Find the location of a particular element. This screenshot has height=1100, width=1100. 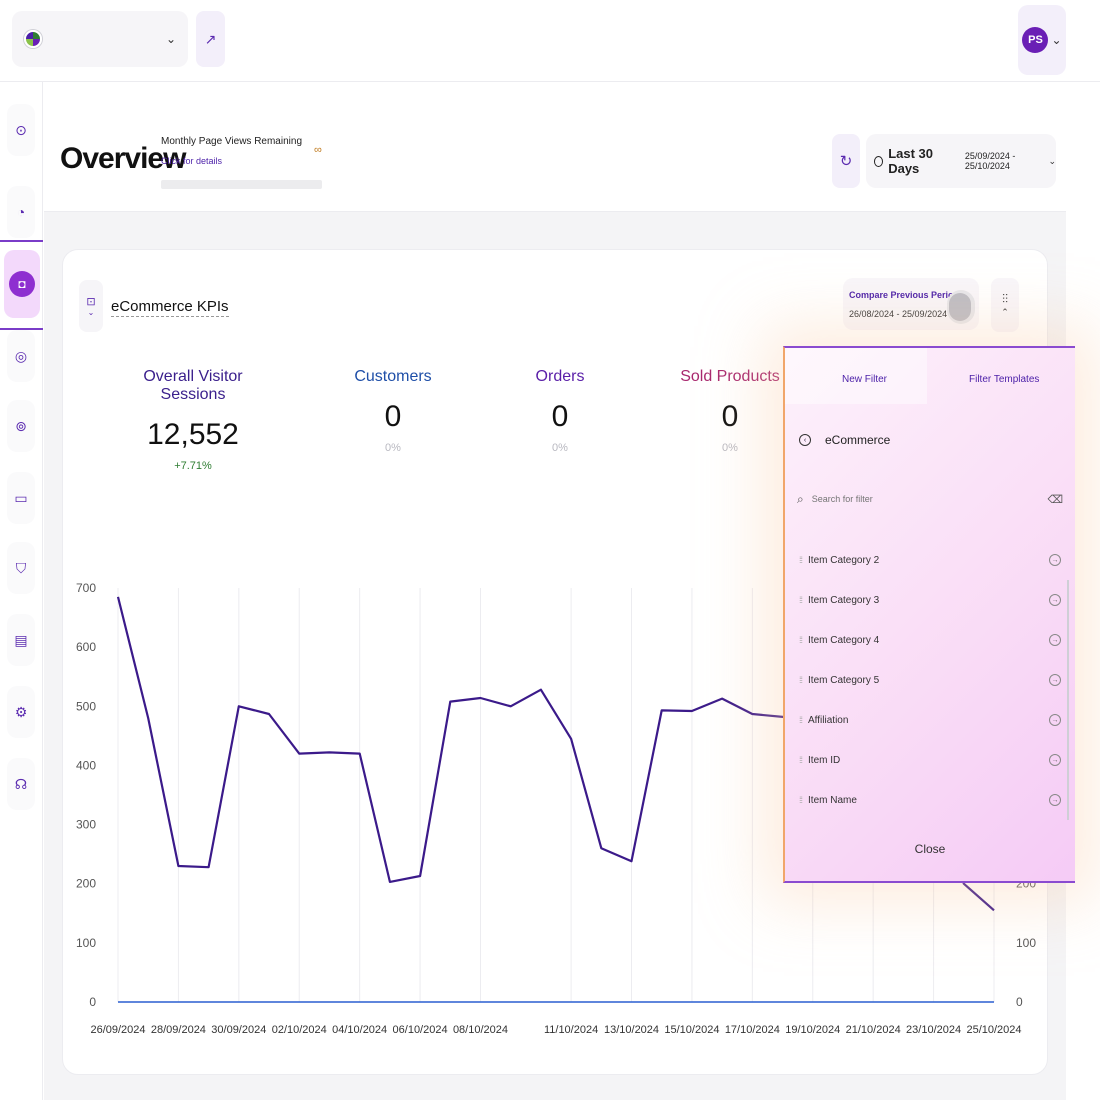

close-button: Close is located at coordinates (930, 849).